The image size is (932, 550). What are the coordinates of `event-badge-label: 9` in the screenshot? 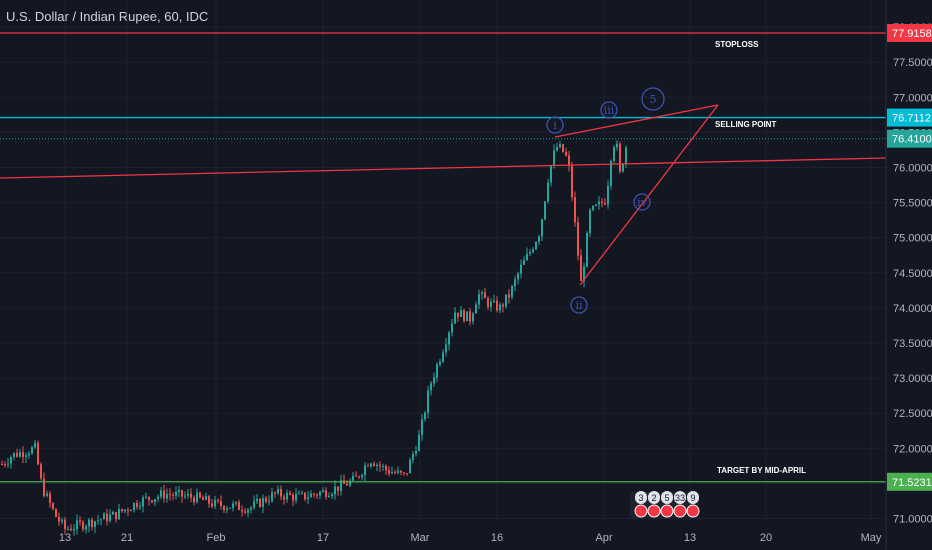 It's located at (692, 498).